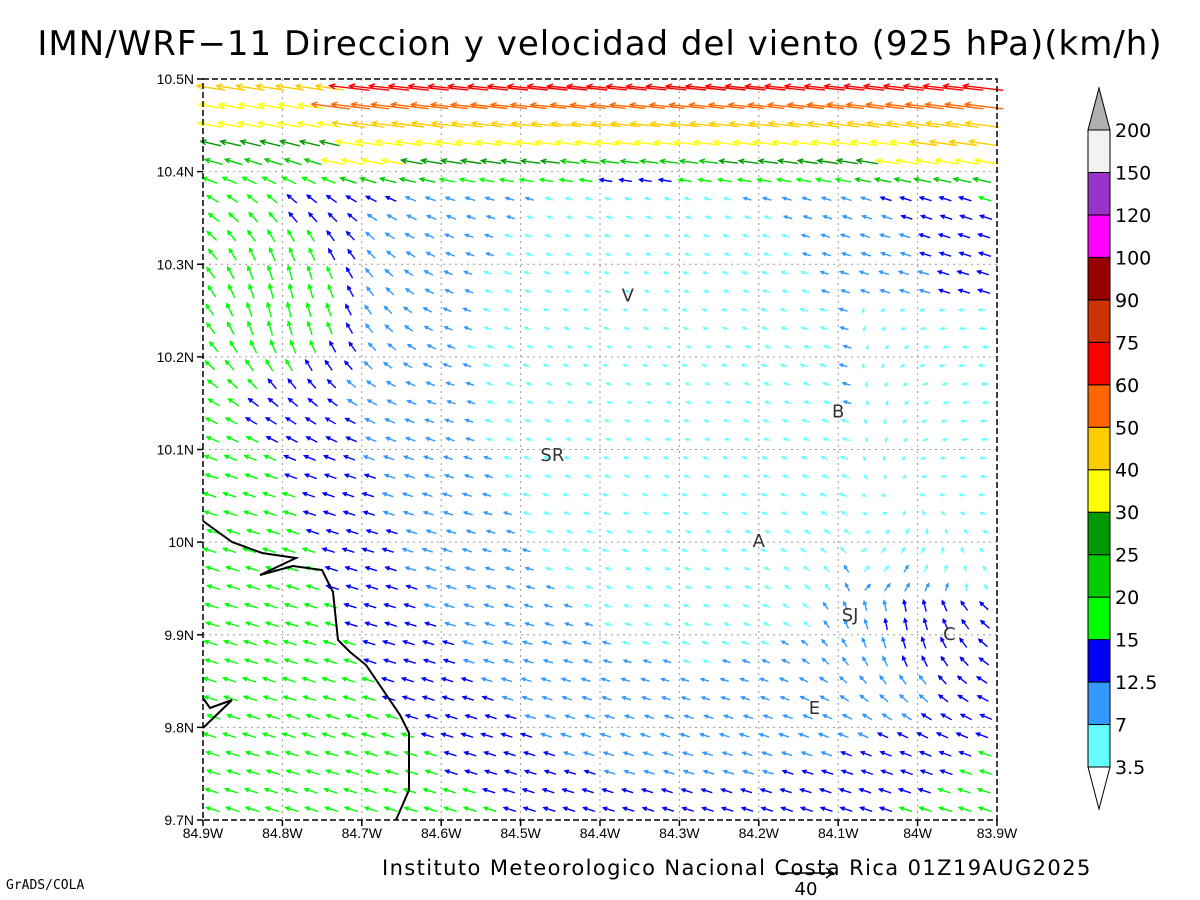 This screenshot has width=1200, height=900. What do you see at coordinates (628, 296) in the screenshot?
I see `place-label: V` at bounding box center [628, 296].